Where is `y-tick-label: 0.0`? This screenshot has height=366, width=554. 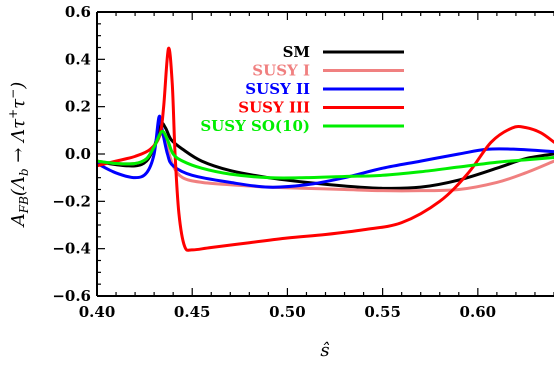 y-tick-label: 0.0 is located at coordinates (78, 154).